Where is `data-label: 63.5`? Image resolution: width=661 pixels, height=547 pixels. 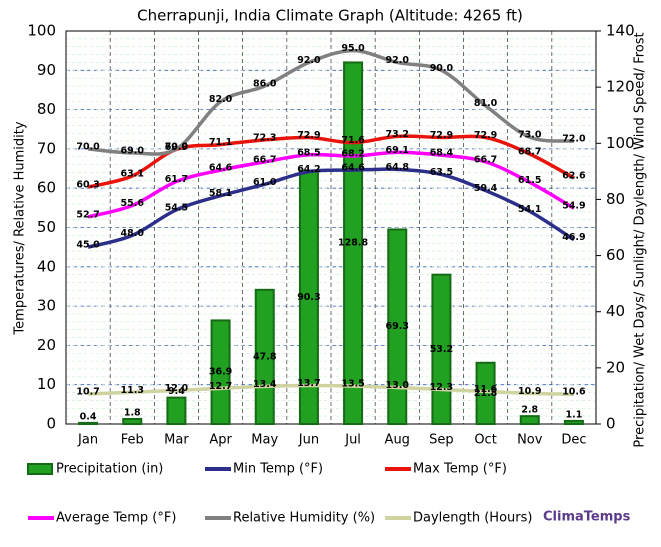 data-label: 63.5 is located at coordinates (441, 172).